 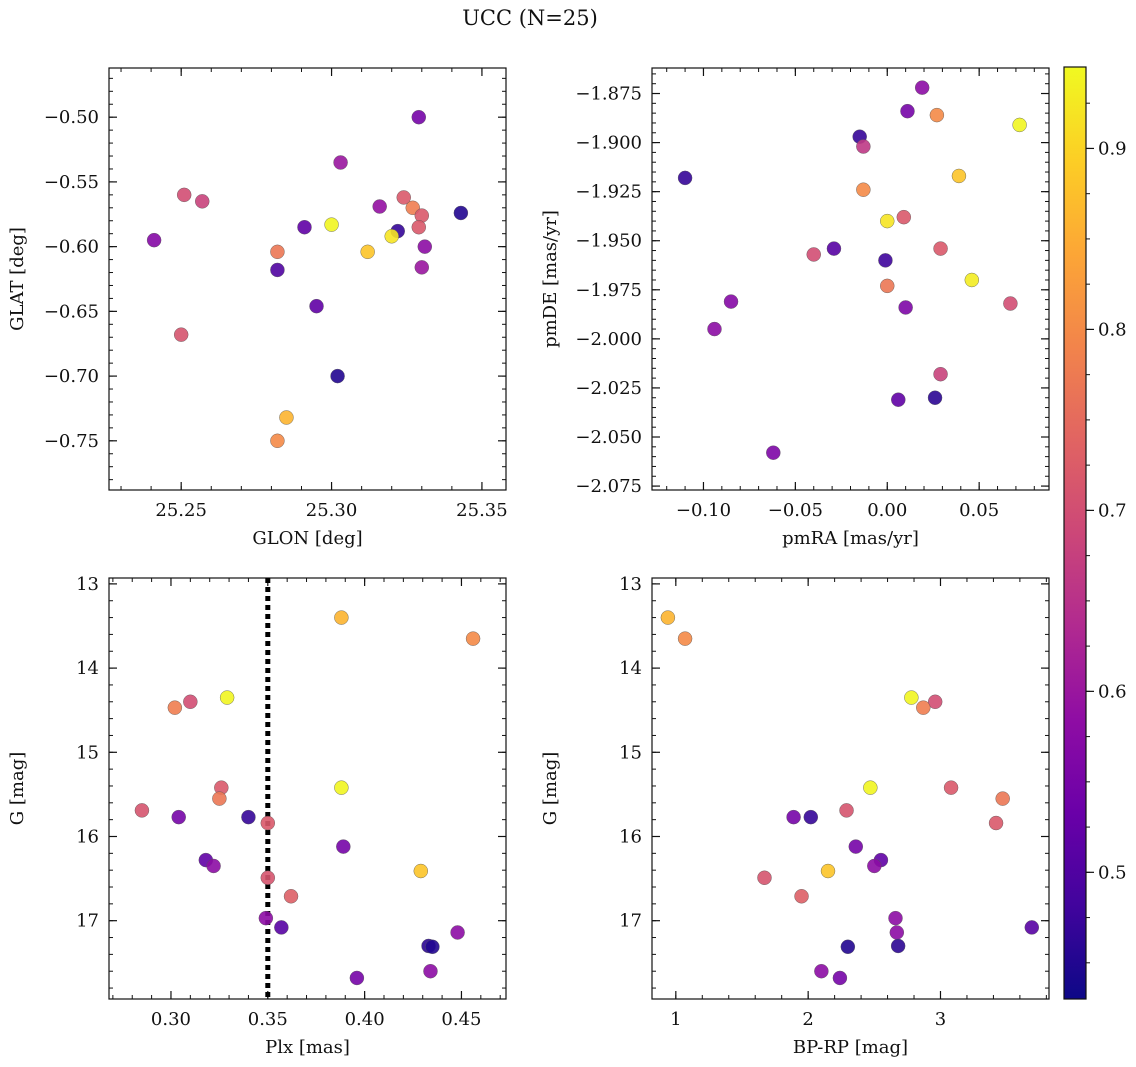 I want to click on x-tick-label: 0.05, so click(x=979, y=510).